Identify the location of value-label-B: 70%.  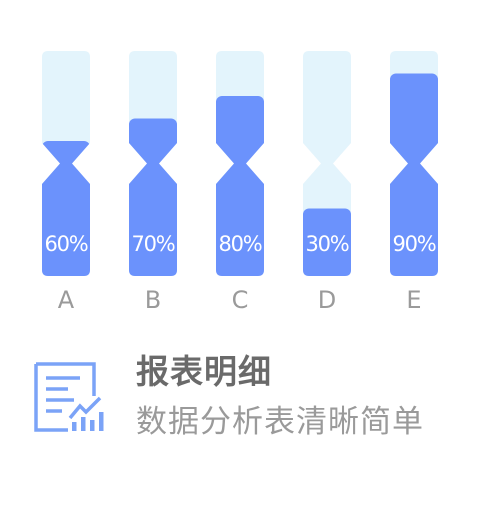
(152, 244).